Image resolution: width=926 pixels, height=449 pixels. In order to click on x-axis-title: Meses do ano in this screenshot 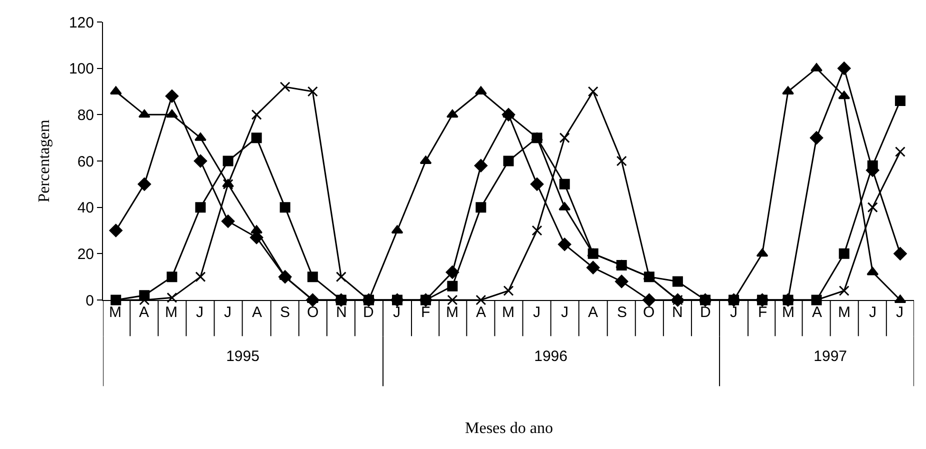, I will do `click(509, 428)`.